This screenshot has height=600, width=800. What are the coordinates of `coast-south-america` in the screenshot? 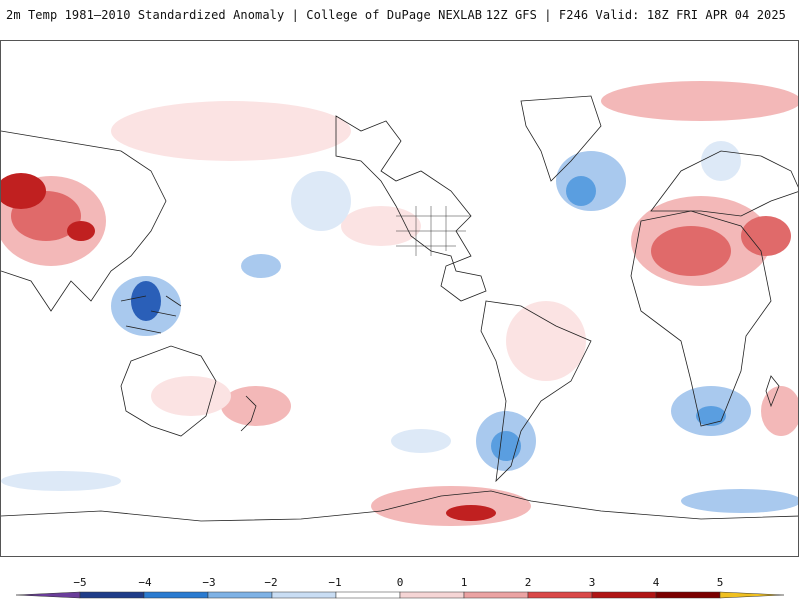 It's located at (536, 391).